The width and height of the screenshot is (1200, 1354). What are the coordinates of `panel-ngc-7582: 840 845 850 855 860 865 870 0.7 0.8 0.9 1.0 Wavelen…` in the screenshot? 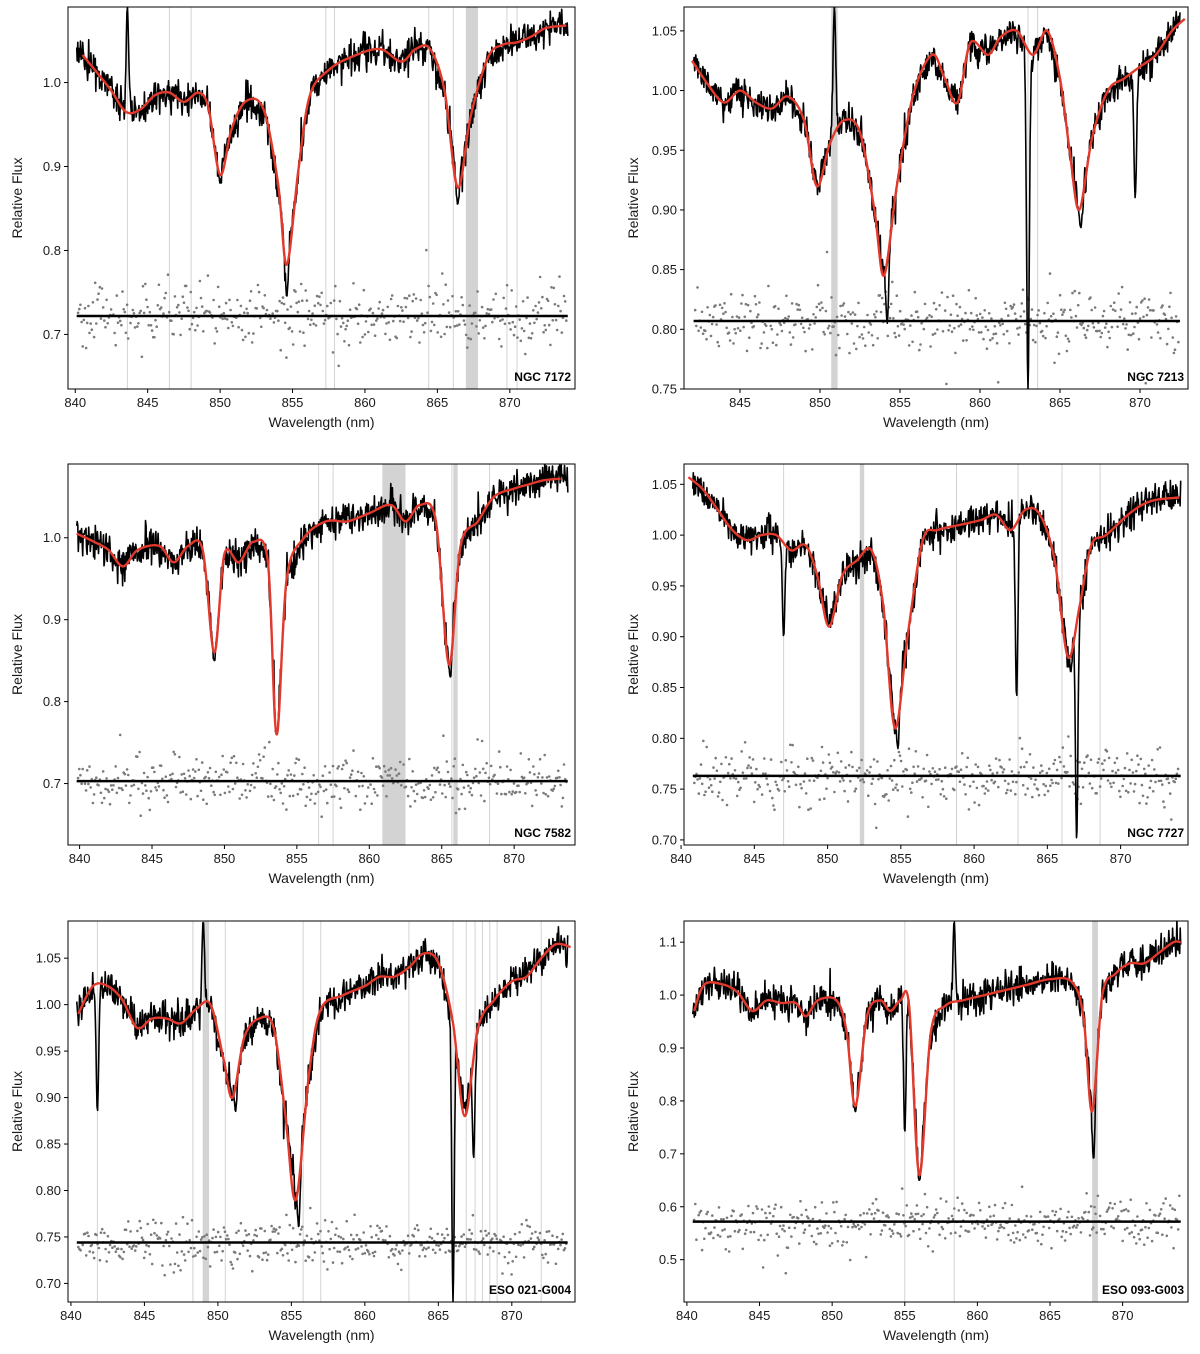 It's located at (292, 674).